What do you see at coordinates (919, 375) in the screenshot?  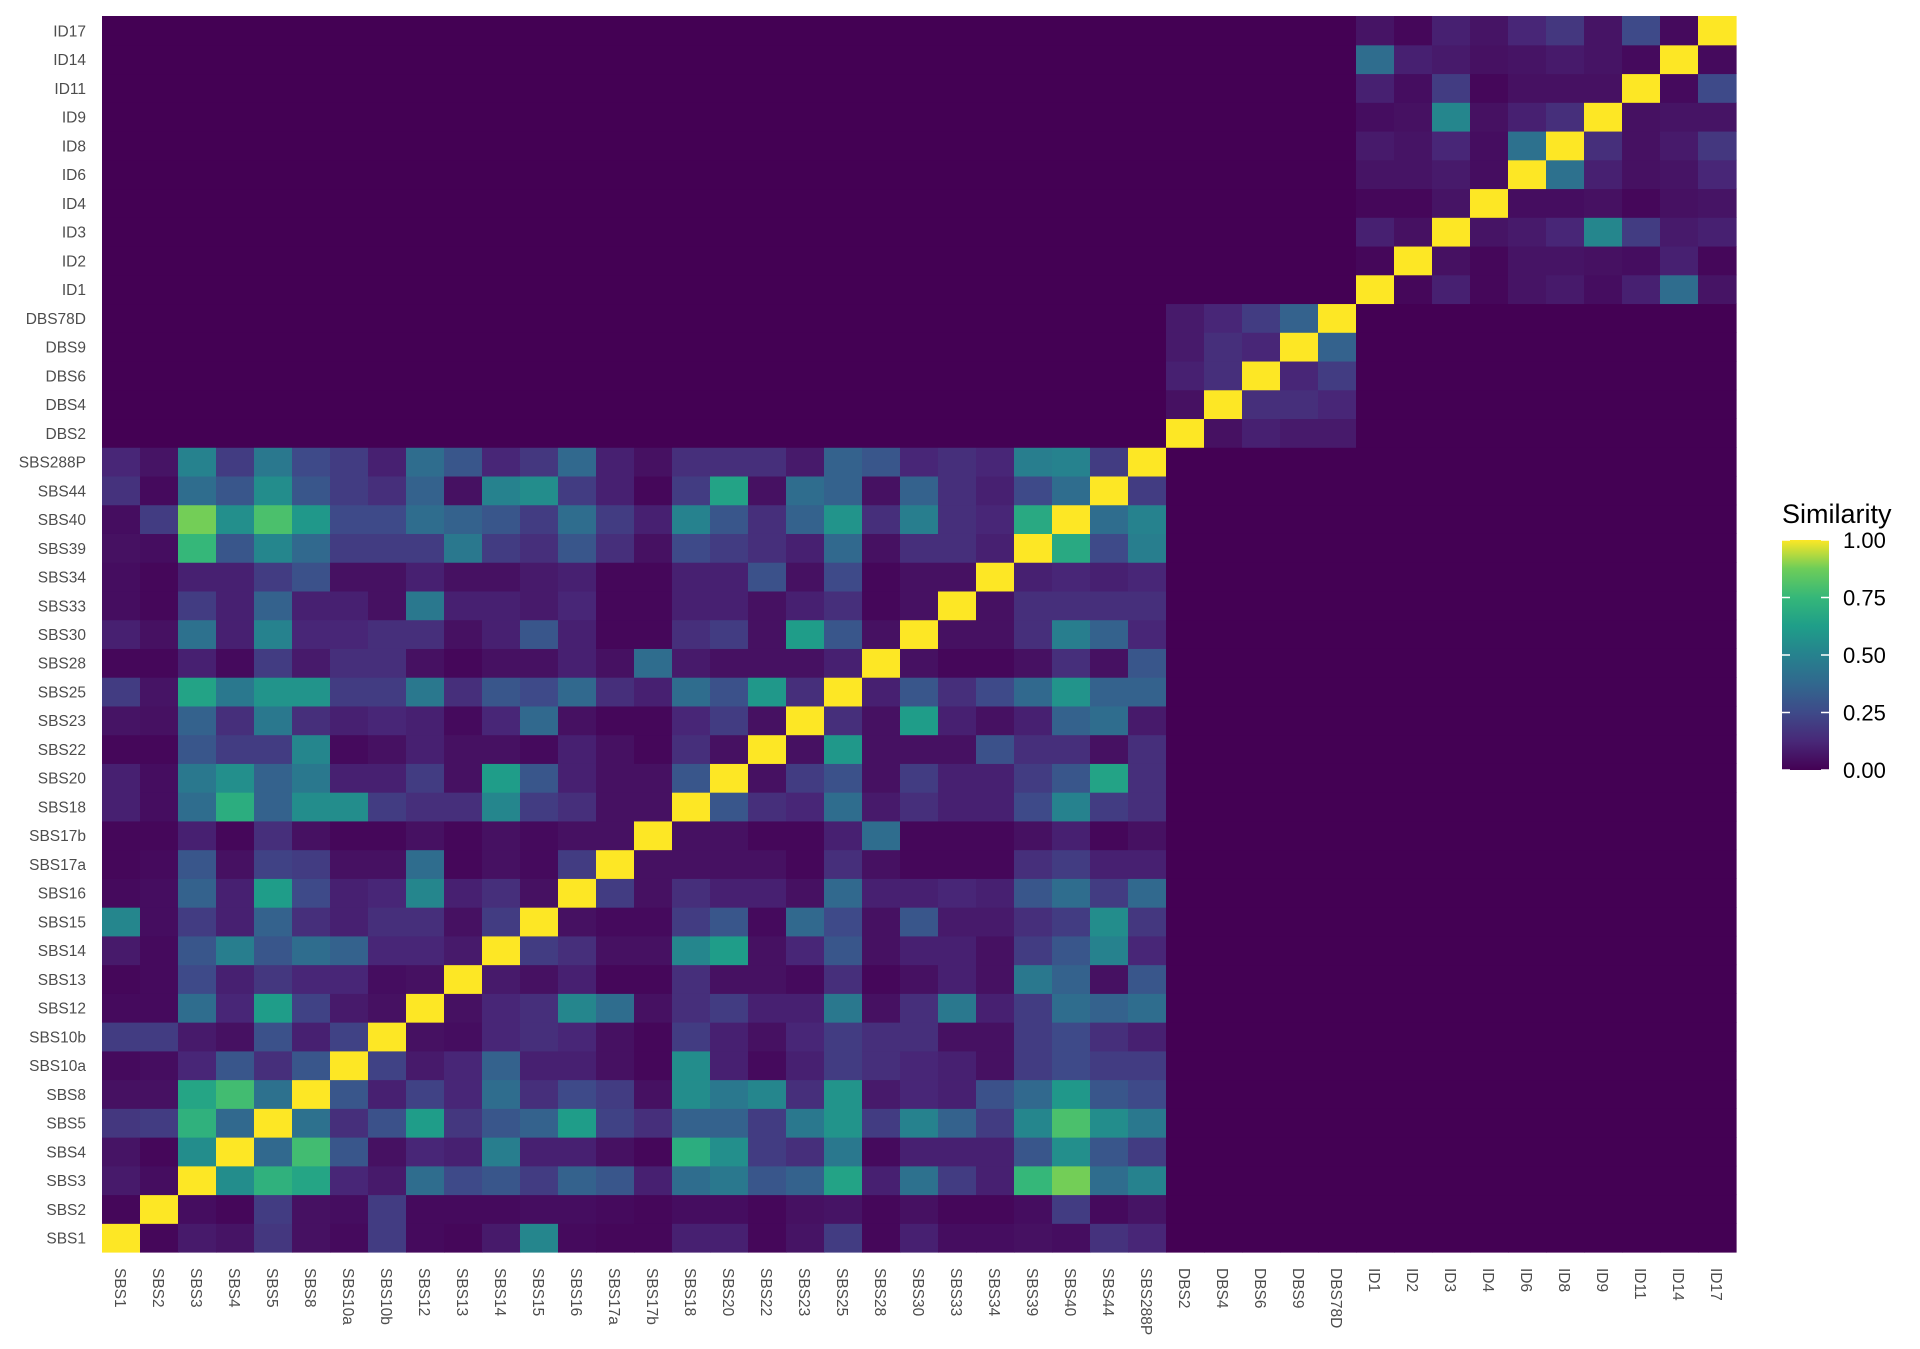 I see `heatmap-cell-SBS30-DBS6` at bounding box center [919, 375].